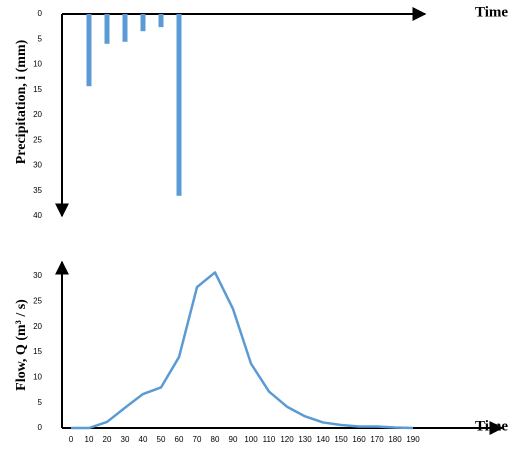 This screenshot has width=521, height=450. Describe the element at coordinates (359, 439) in the screenshot. I see `x-tick-label: 160` at that location.